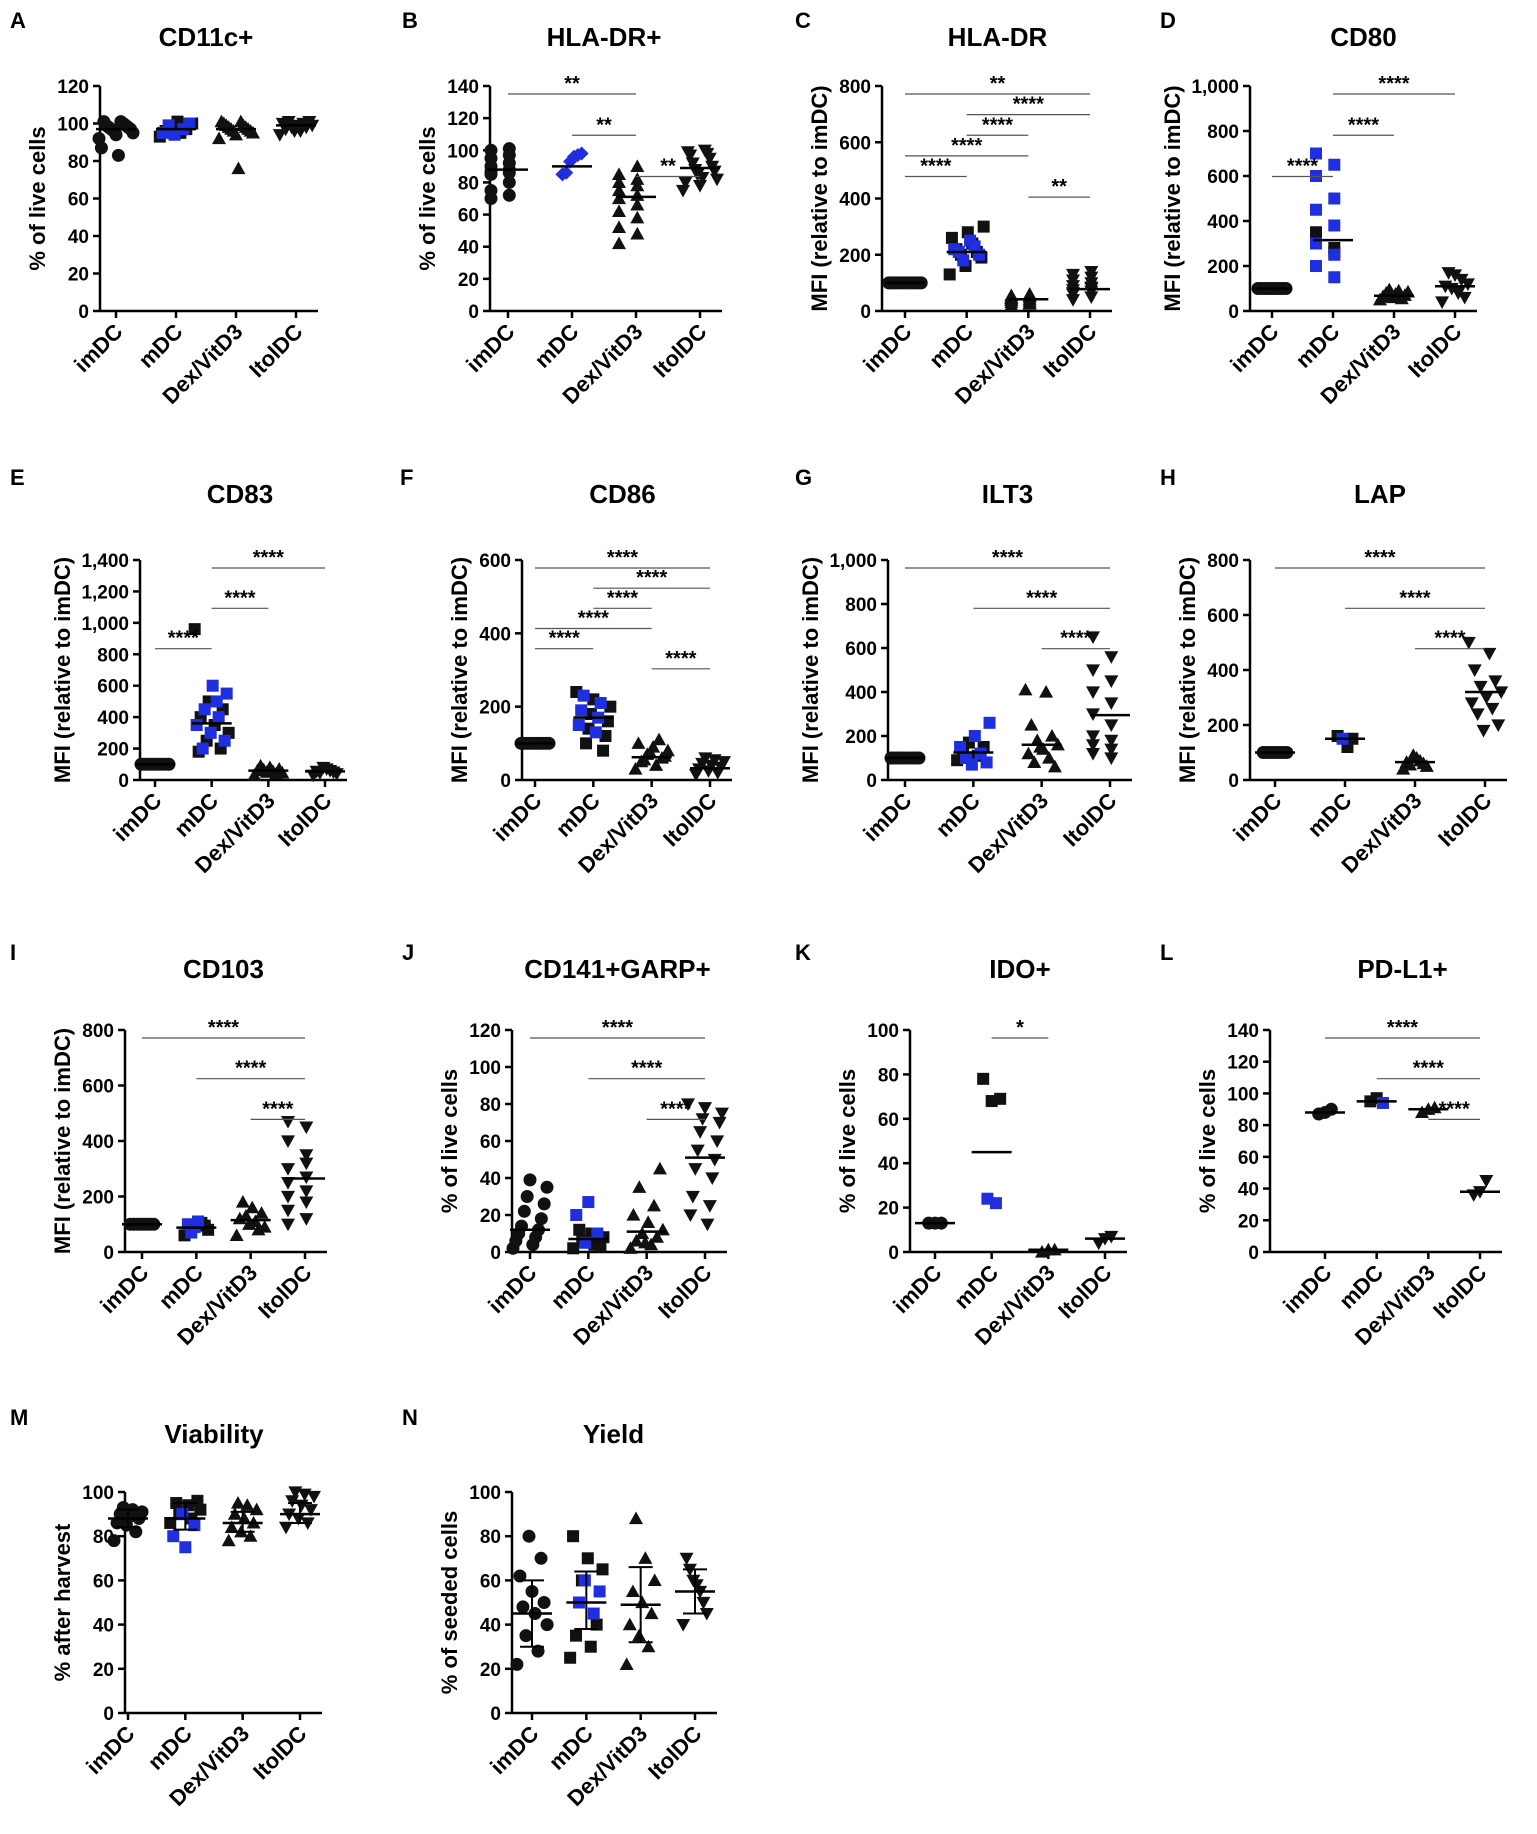  What do you see at coordinates (490, 1670) in the screenshot?
I see `y-tick-label: 20` at bounding box center [490, 1670].